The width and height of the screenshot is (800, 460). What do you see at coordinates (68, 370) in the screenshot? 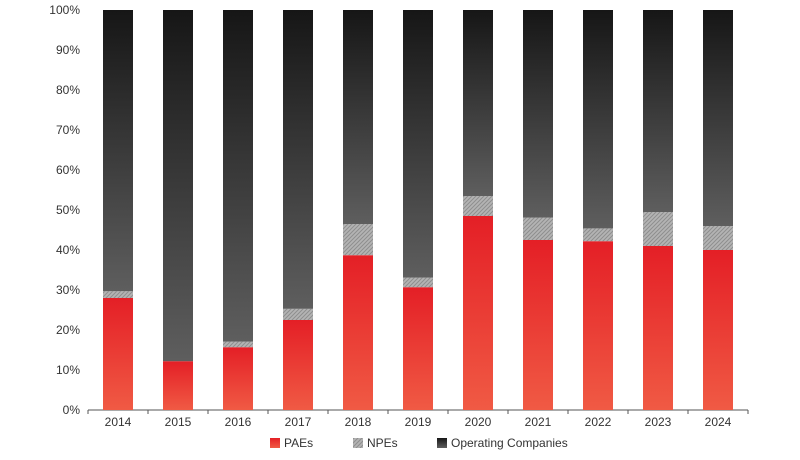
I see `y-tick-label: 10%` at bounding box center [68, 370].